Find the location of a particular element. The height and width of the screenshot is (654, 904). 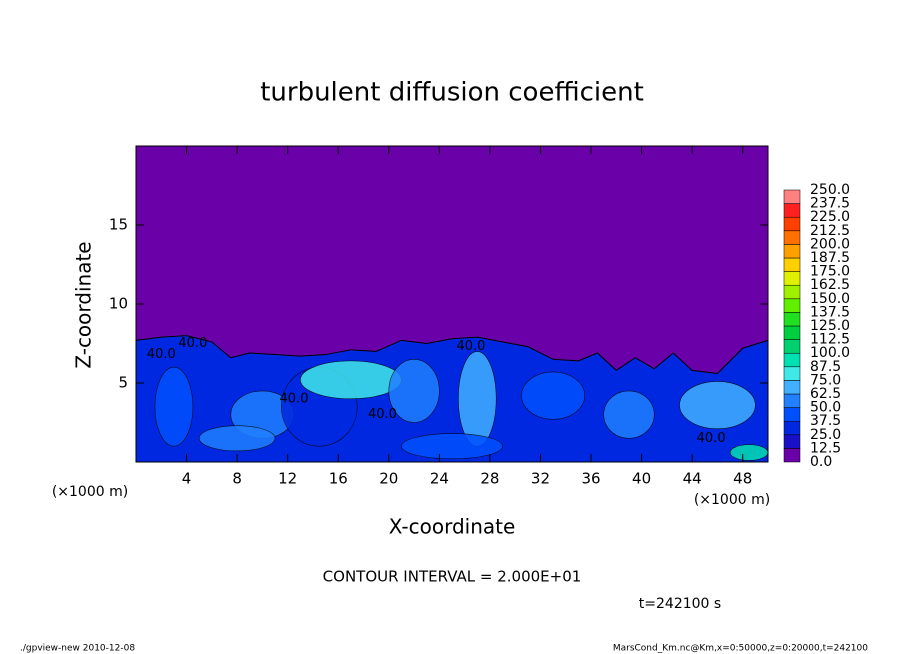

colorbar-label: 187.5 is located at coordinates (830, 258).